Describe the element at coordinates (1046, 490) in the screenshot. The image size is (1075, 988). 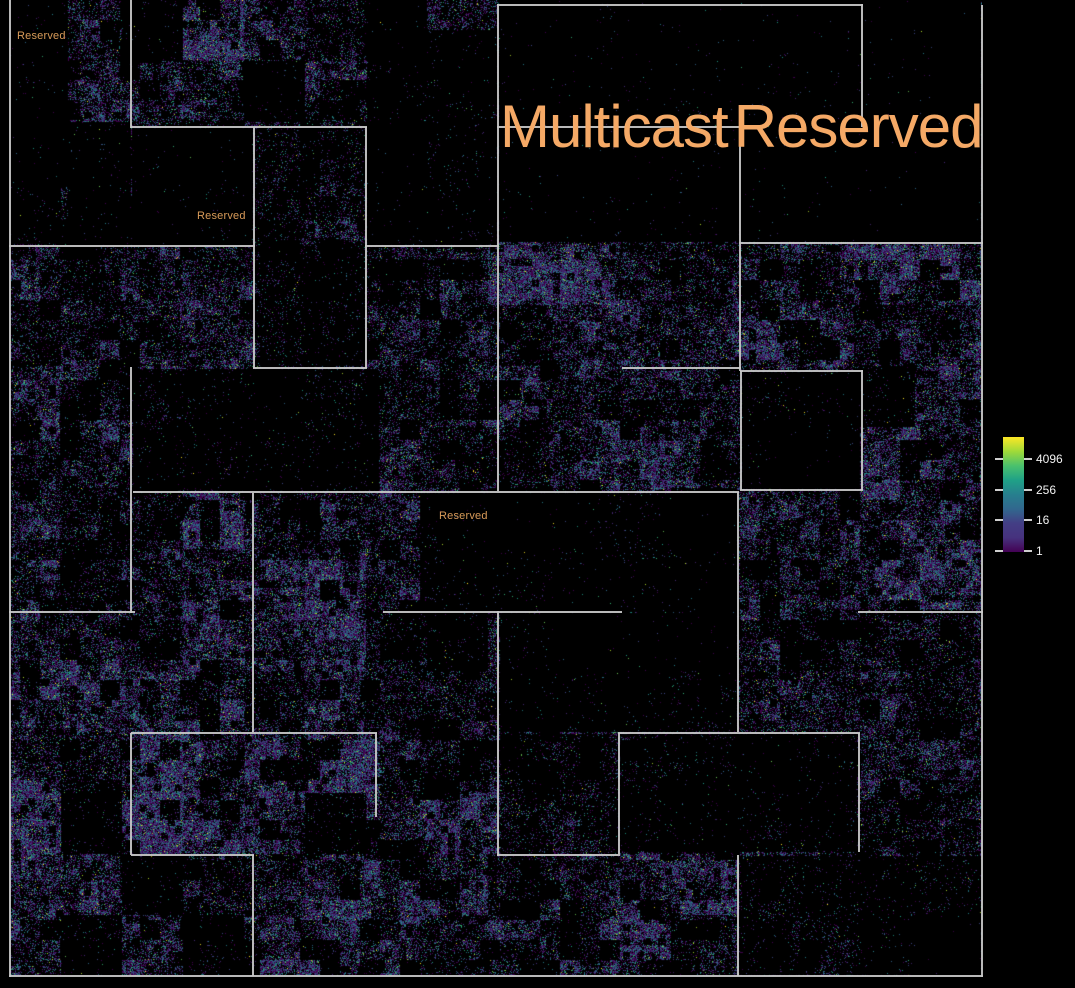
I see `legend-tick-label-256: 256` at that location.